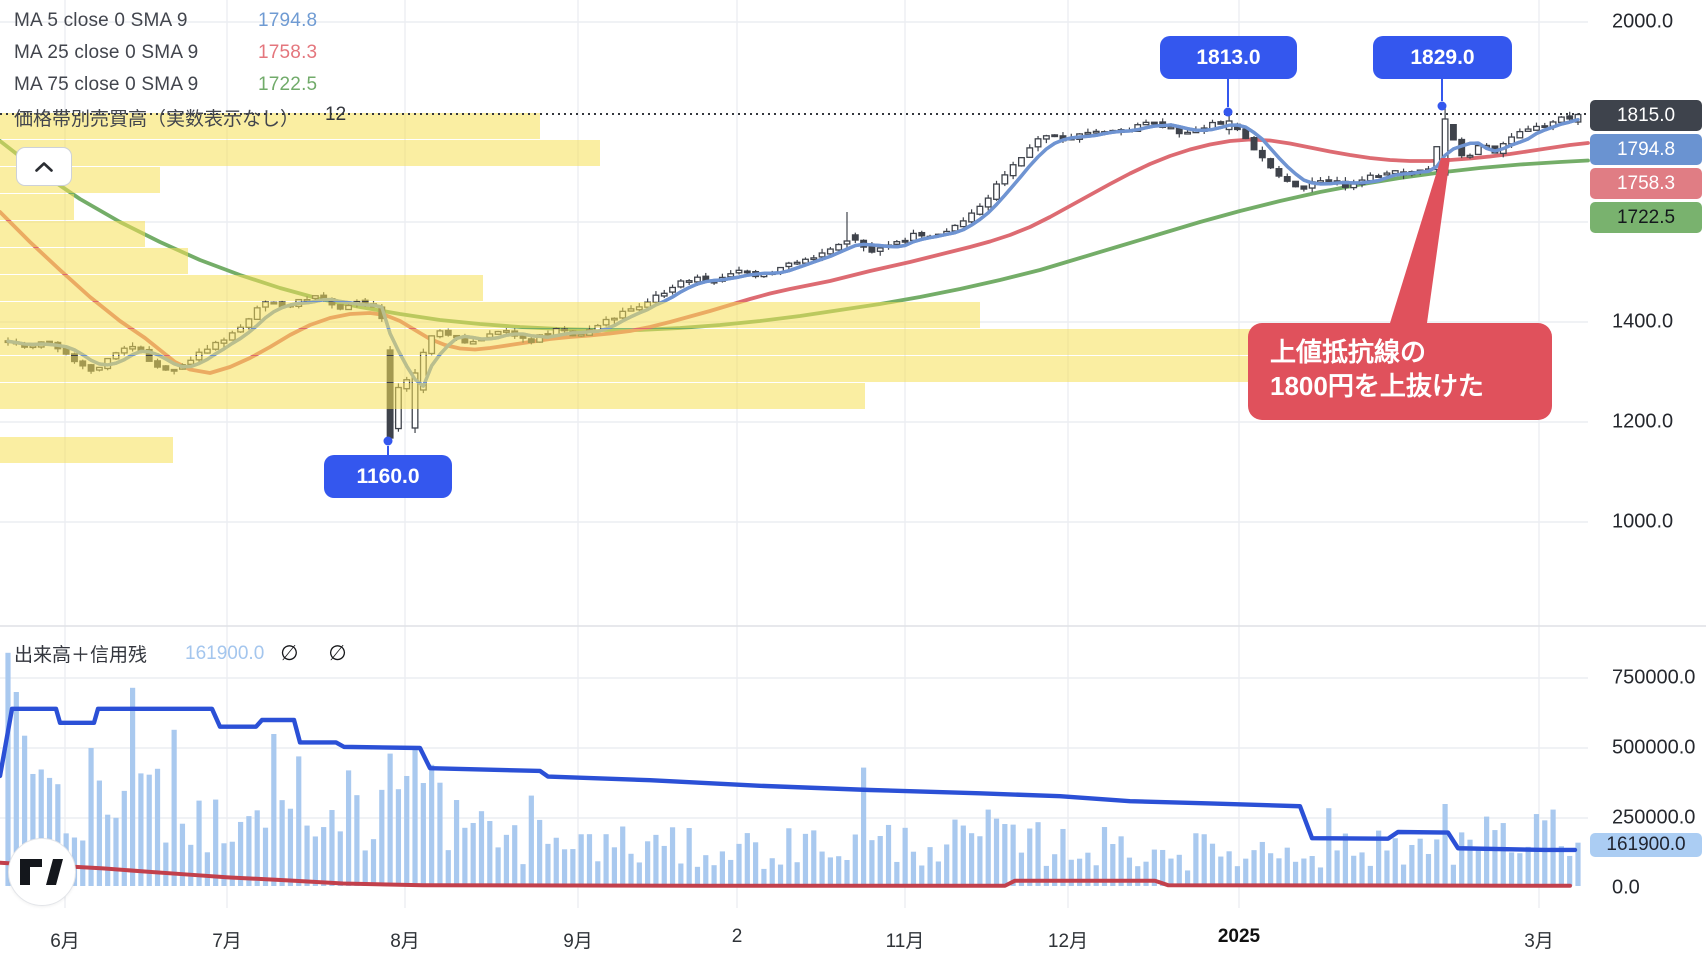  What do you see at coordinates (81, 655) in the screenshot?
I see `volume-legend-label: 出来高＋信用残` at bounding box center [81, 655].